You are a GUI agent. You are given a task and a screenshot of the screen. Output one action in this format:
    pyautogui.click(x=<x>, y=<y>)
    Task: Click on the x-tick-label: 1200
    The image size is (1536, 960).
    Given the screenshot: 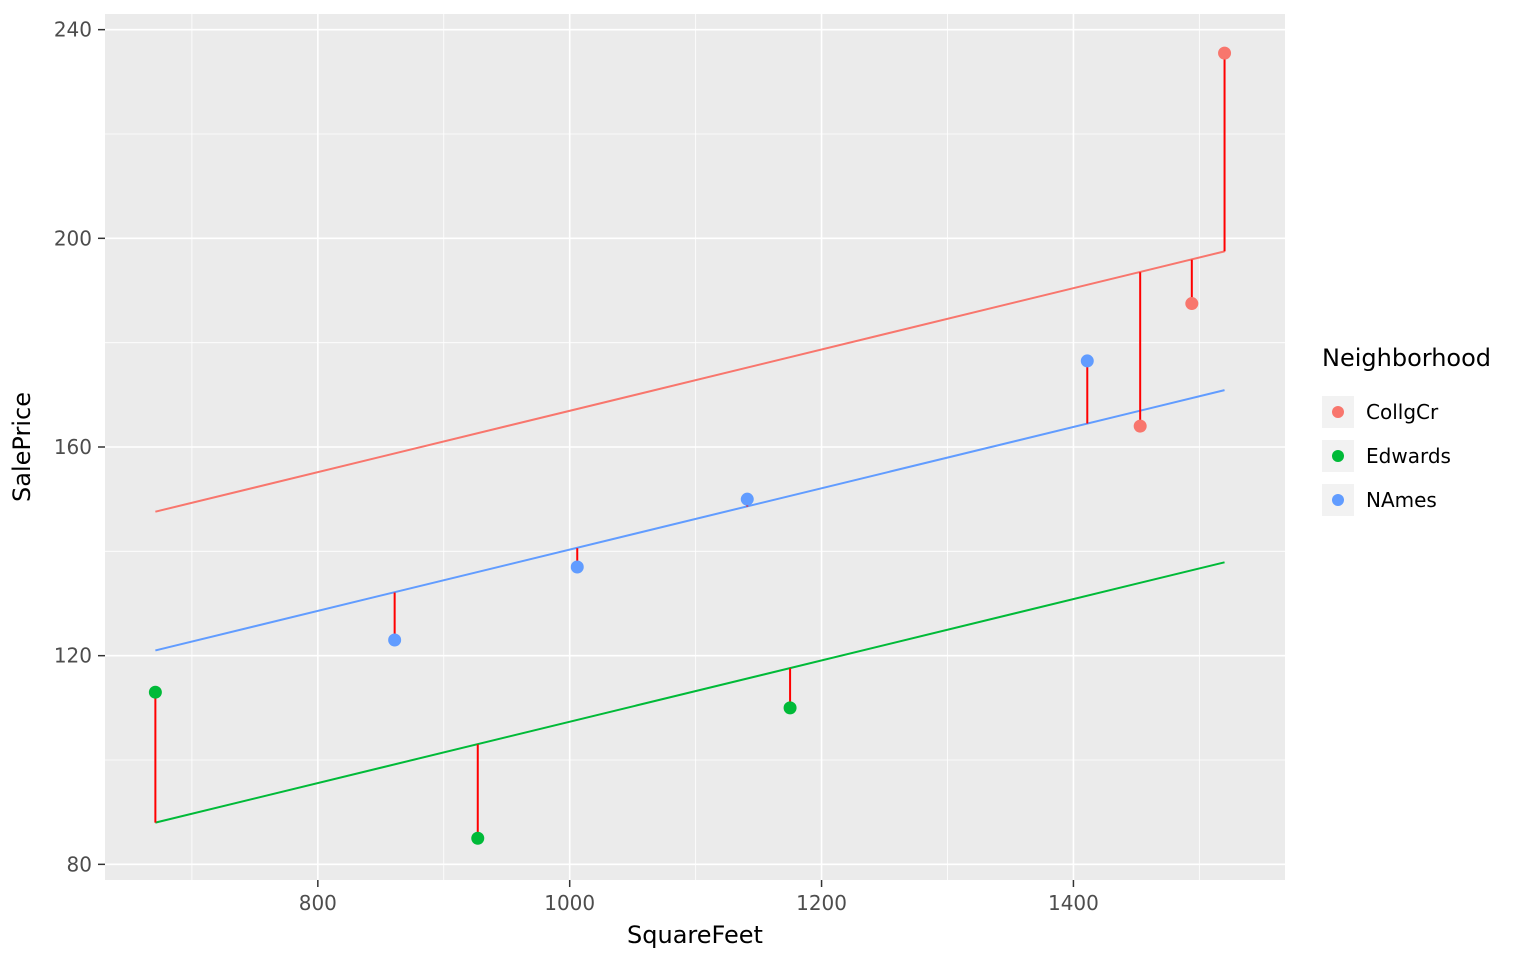 What is the action you would take?
    pyautogui.click(x=821, y=903)
    